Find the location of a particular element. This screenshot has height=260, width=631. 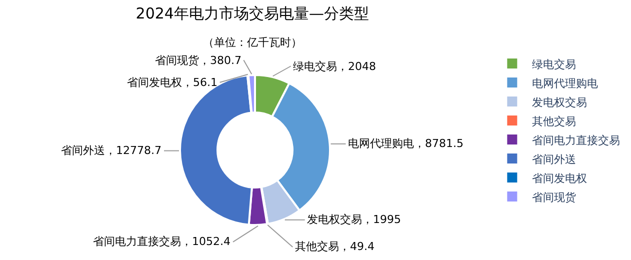

chart-subtitle: （单位：亿千瓦时） is located at coordinates (252, 42).